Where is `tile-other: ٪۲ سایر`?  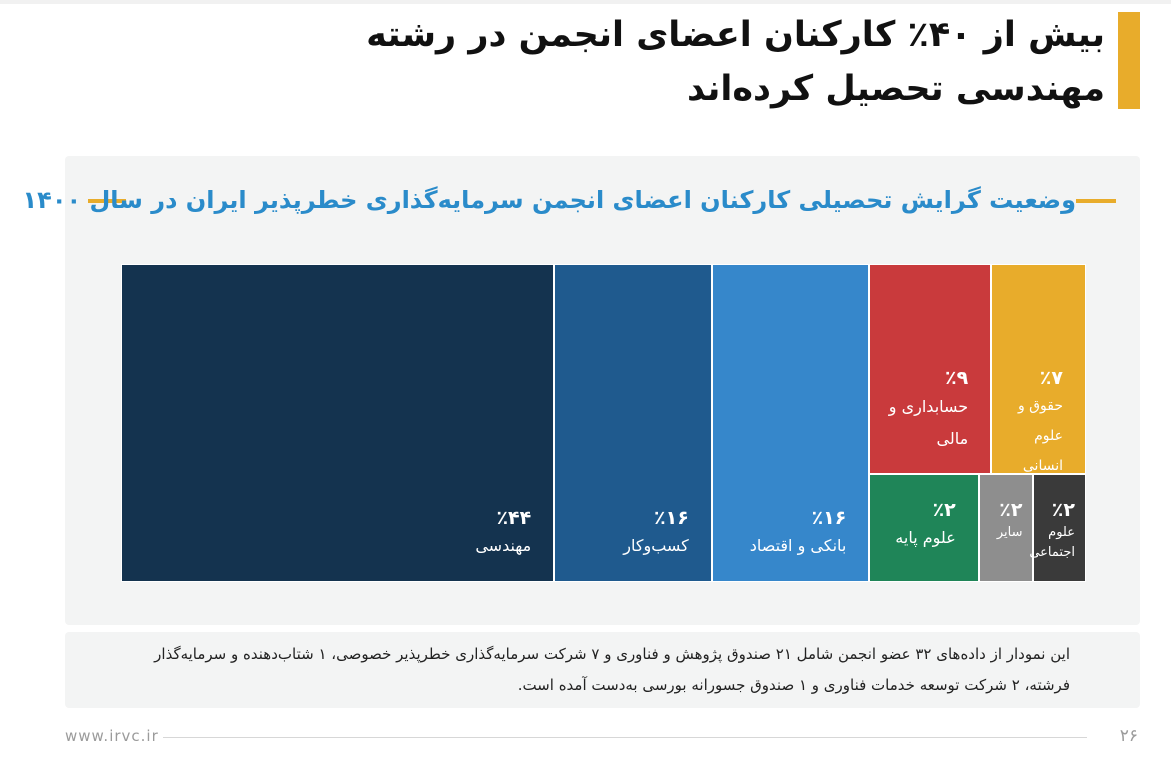 tile-other: ٪۲ سایر is located at coordinates (1006, 527).